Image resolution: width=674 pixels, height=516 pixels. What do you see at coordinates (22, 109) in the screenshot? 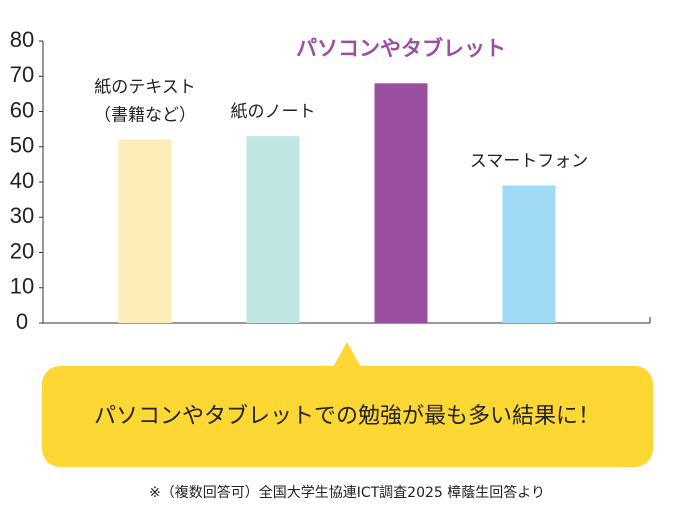
I see `y-tick-label: 60` at bounding box center [22, 109].